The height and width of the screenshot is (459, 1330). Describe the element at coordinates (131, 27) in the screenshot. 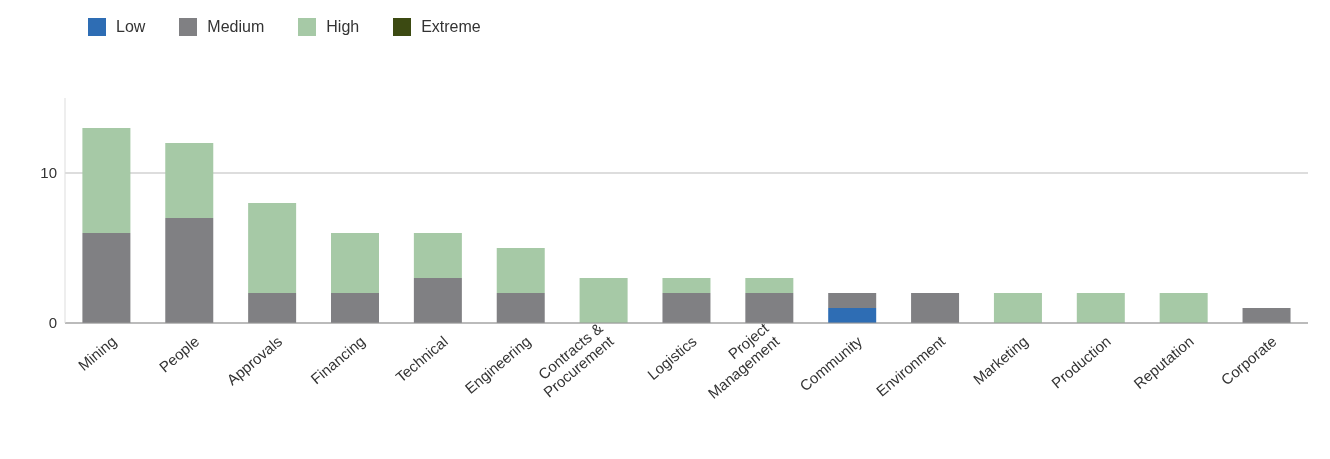

I see `legend-label: Low` at that location.